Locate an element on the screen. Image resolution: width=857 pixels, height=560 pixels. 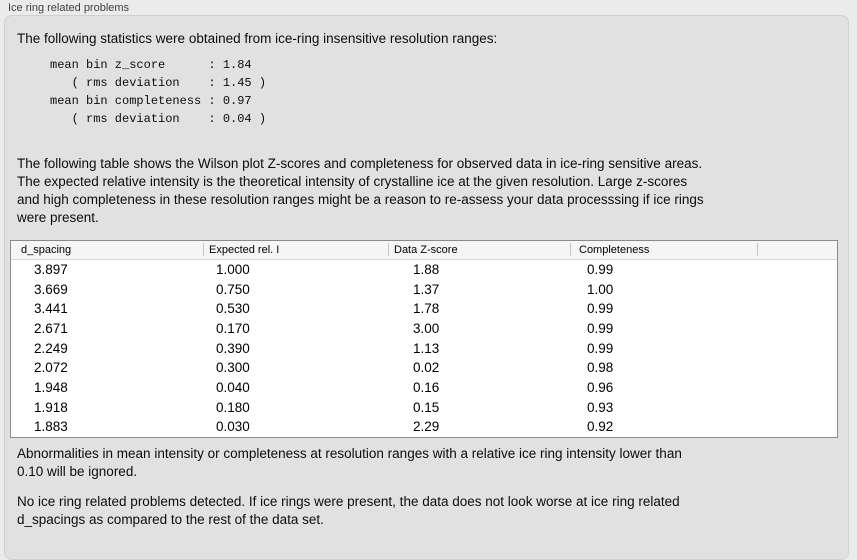
table-cell: 3.897 is located at coordinates (51, 269).